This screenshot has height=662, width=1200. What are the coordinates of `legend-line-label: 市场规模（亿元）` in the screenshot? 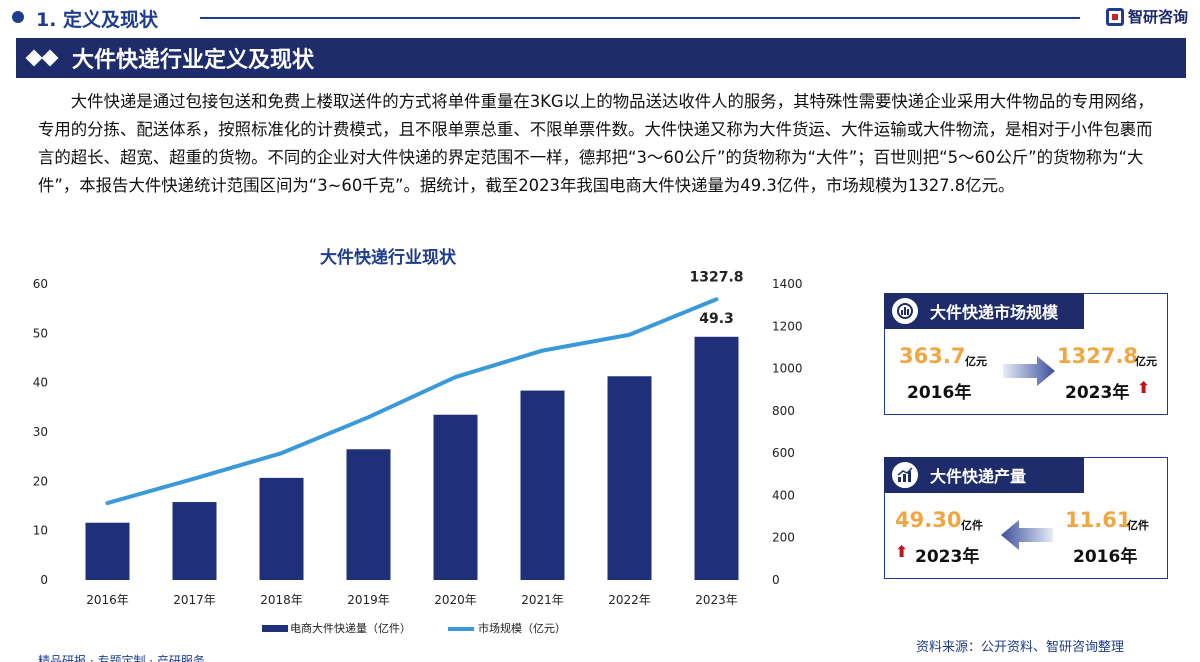 It's located at (522, 628).